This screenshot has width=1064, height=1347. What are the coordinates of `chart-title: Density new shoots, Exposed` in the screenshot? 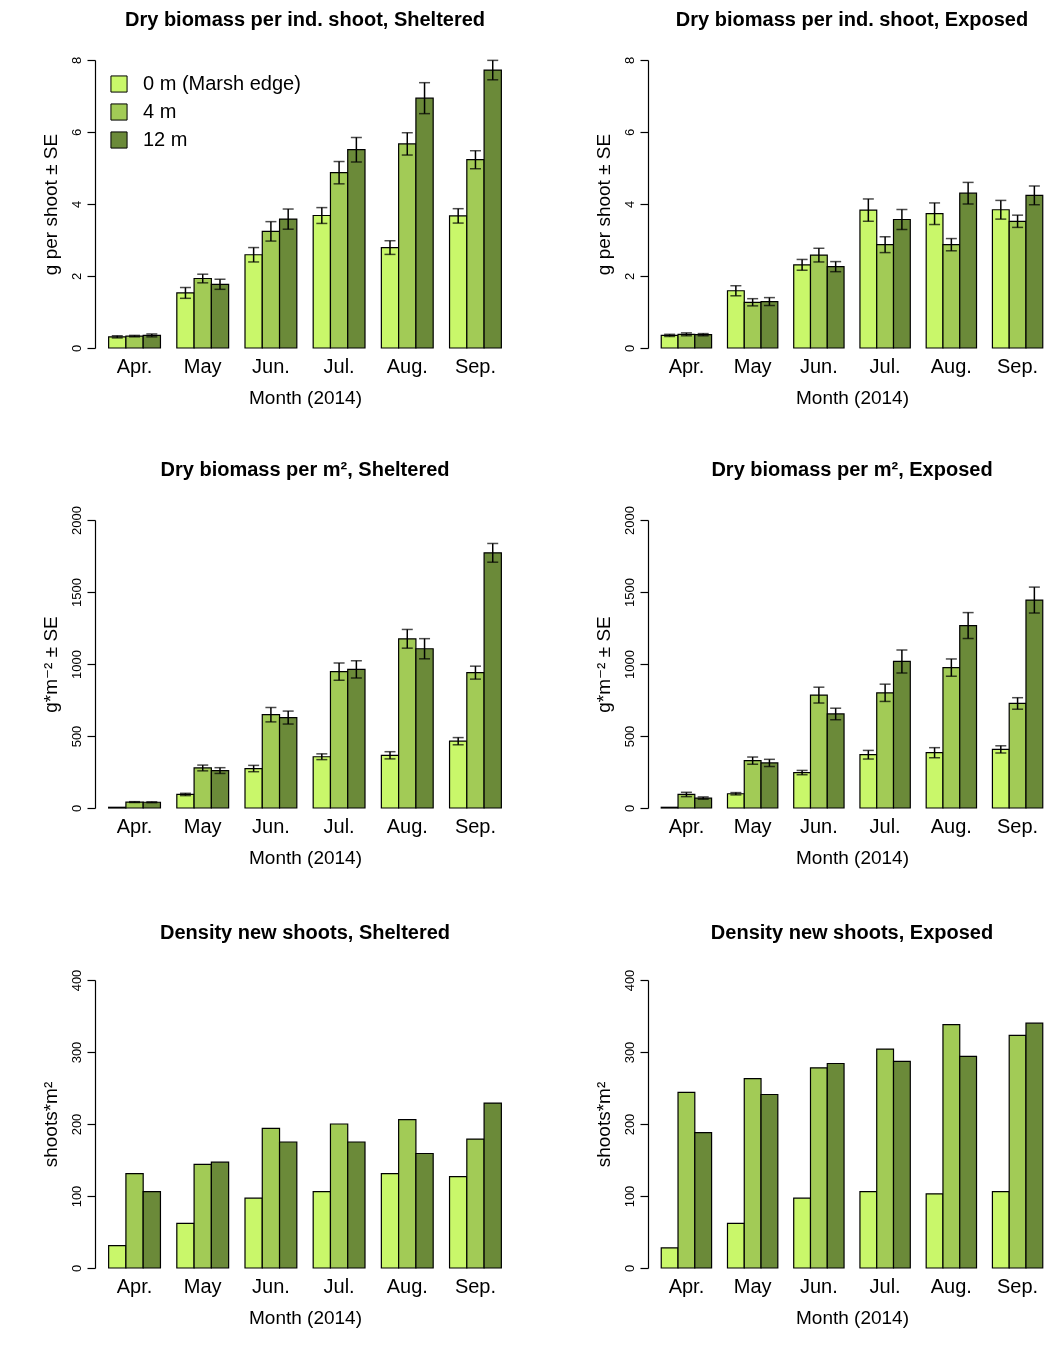 It's located at (852, 932).